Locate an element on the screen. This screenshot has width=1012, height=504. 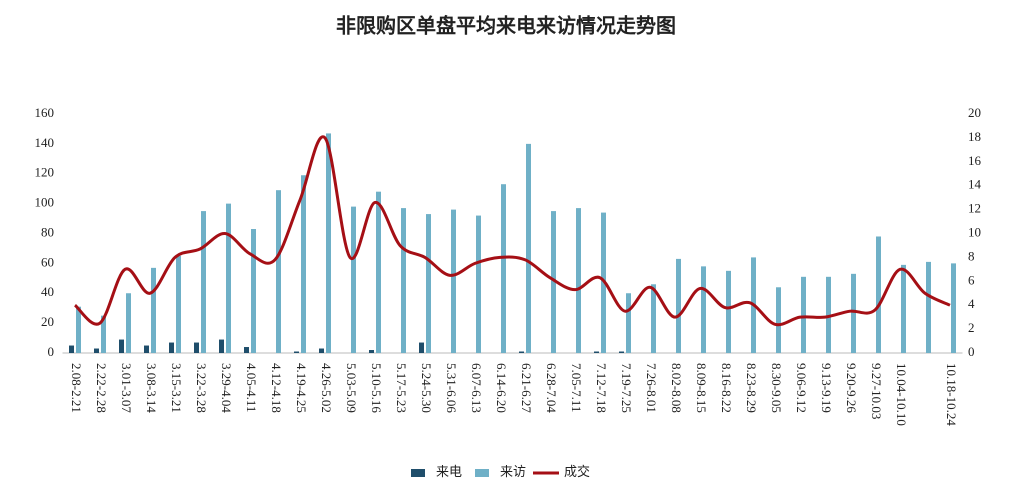
y2-tick-label: 4 is located at coordinates (971, 303).